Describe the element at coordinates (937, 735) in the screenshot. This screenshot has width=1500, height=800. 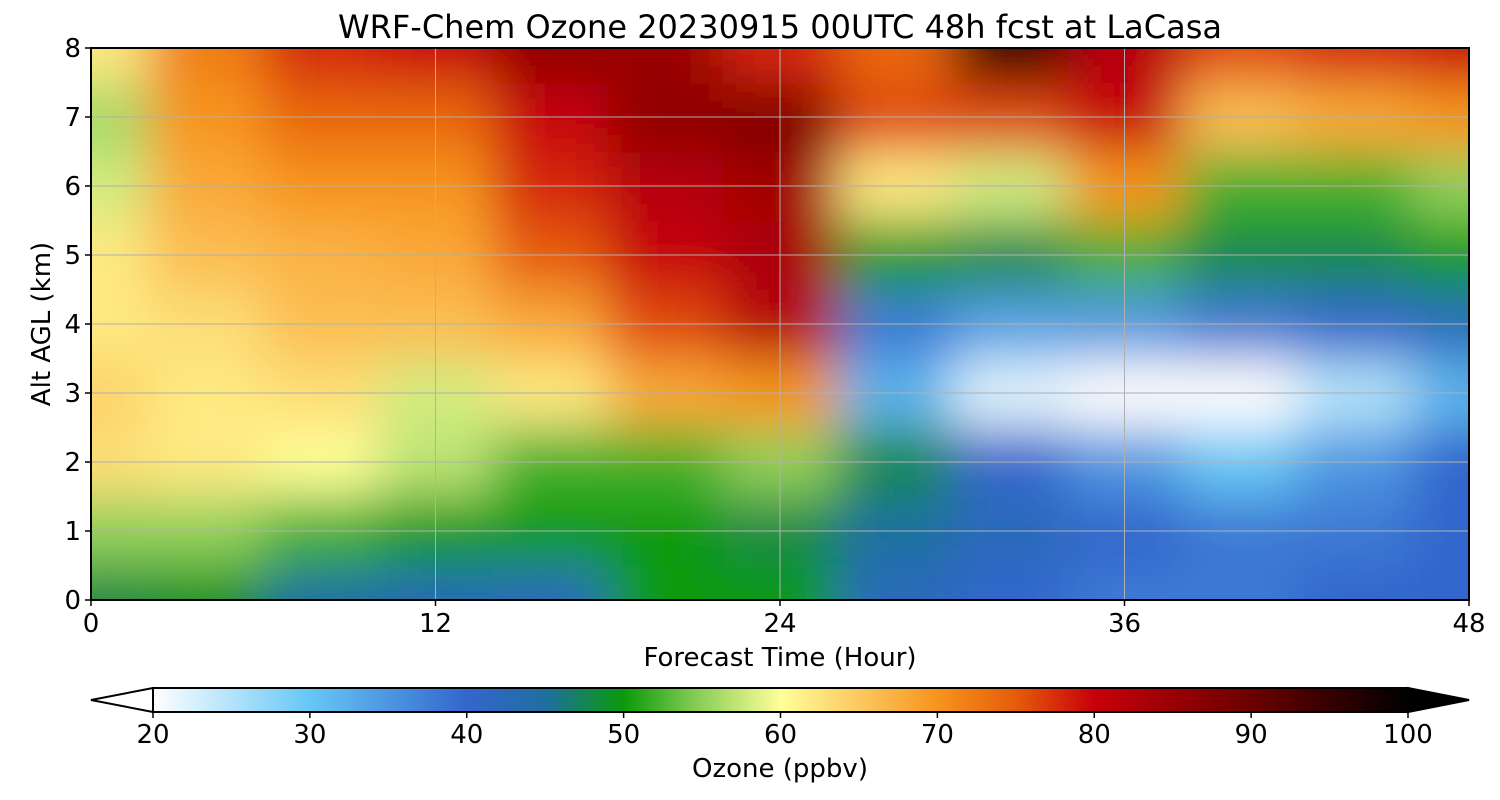
I see `colorbar-tick-label: 70` at that location.